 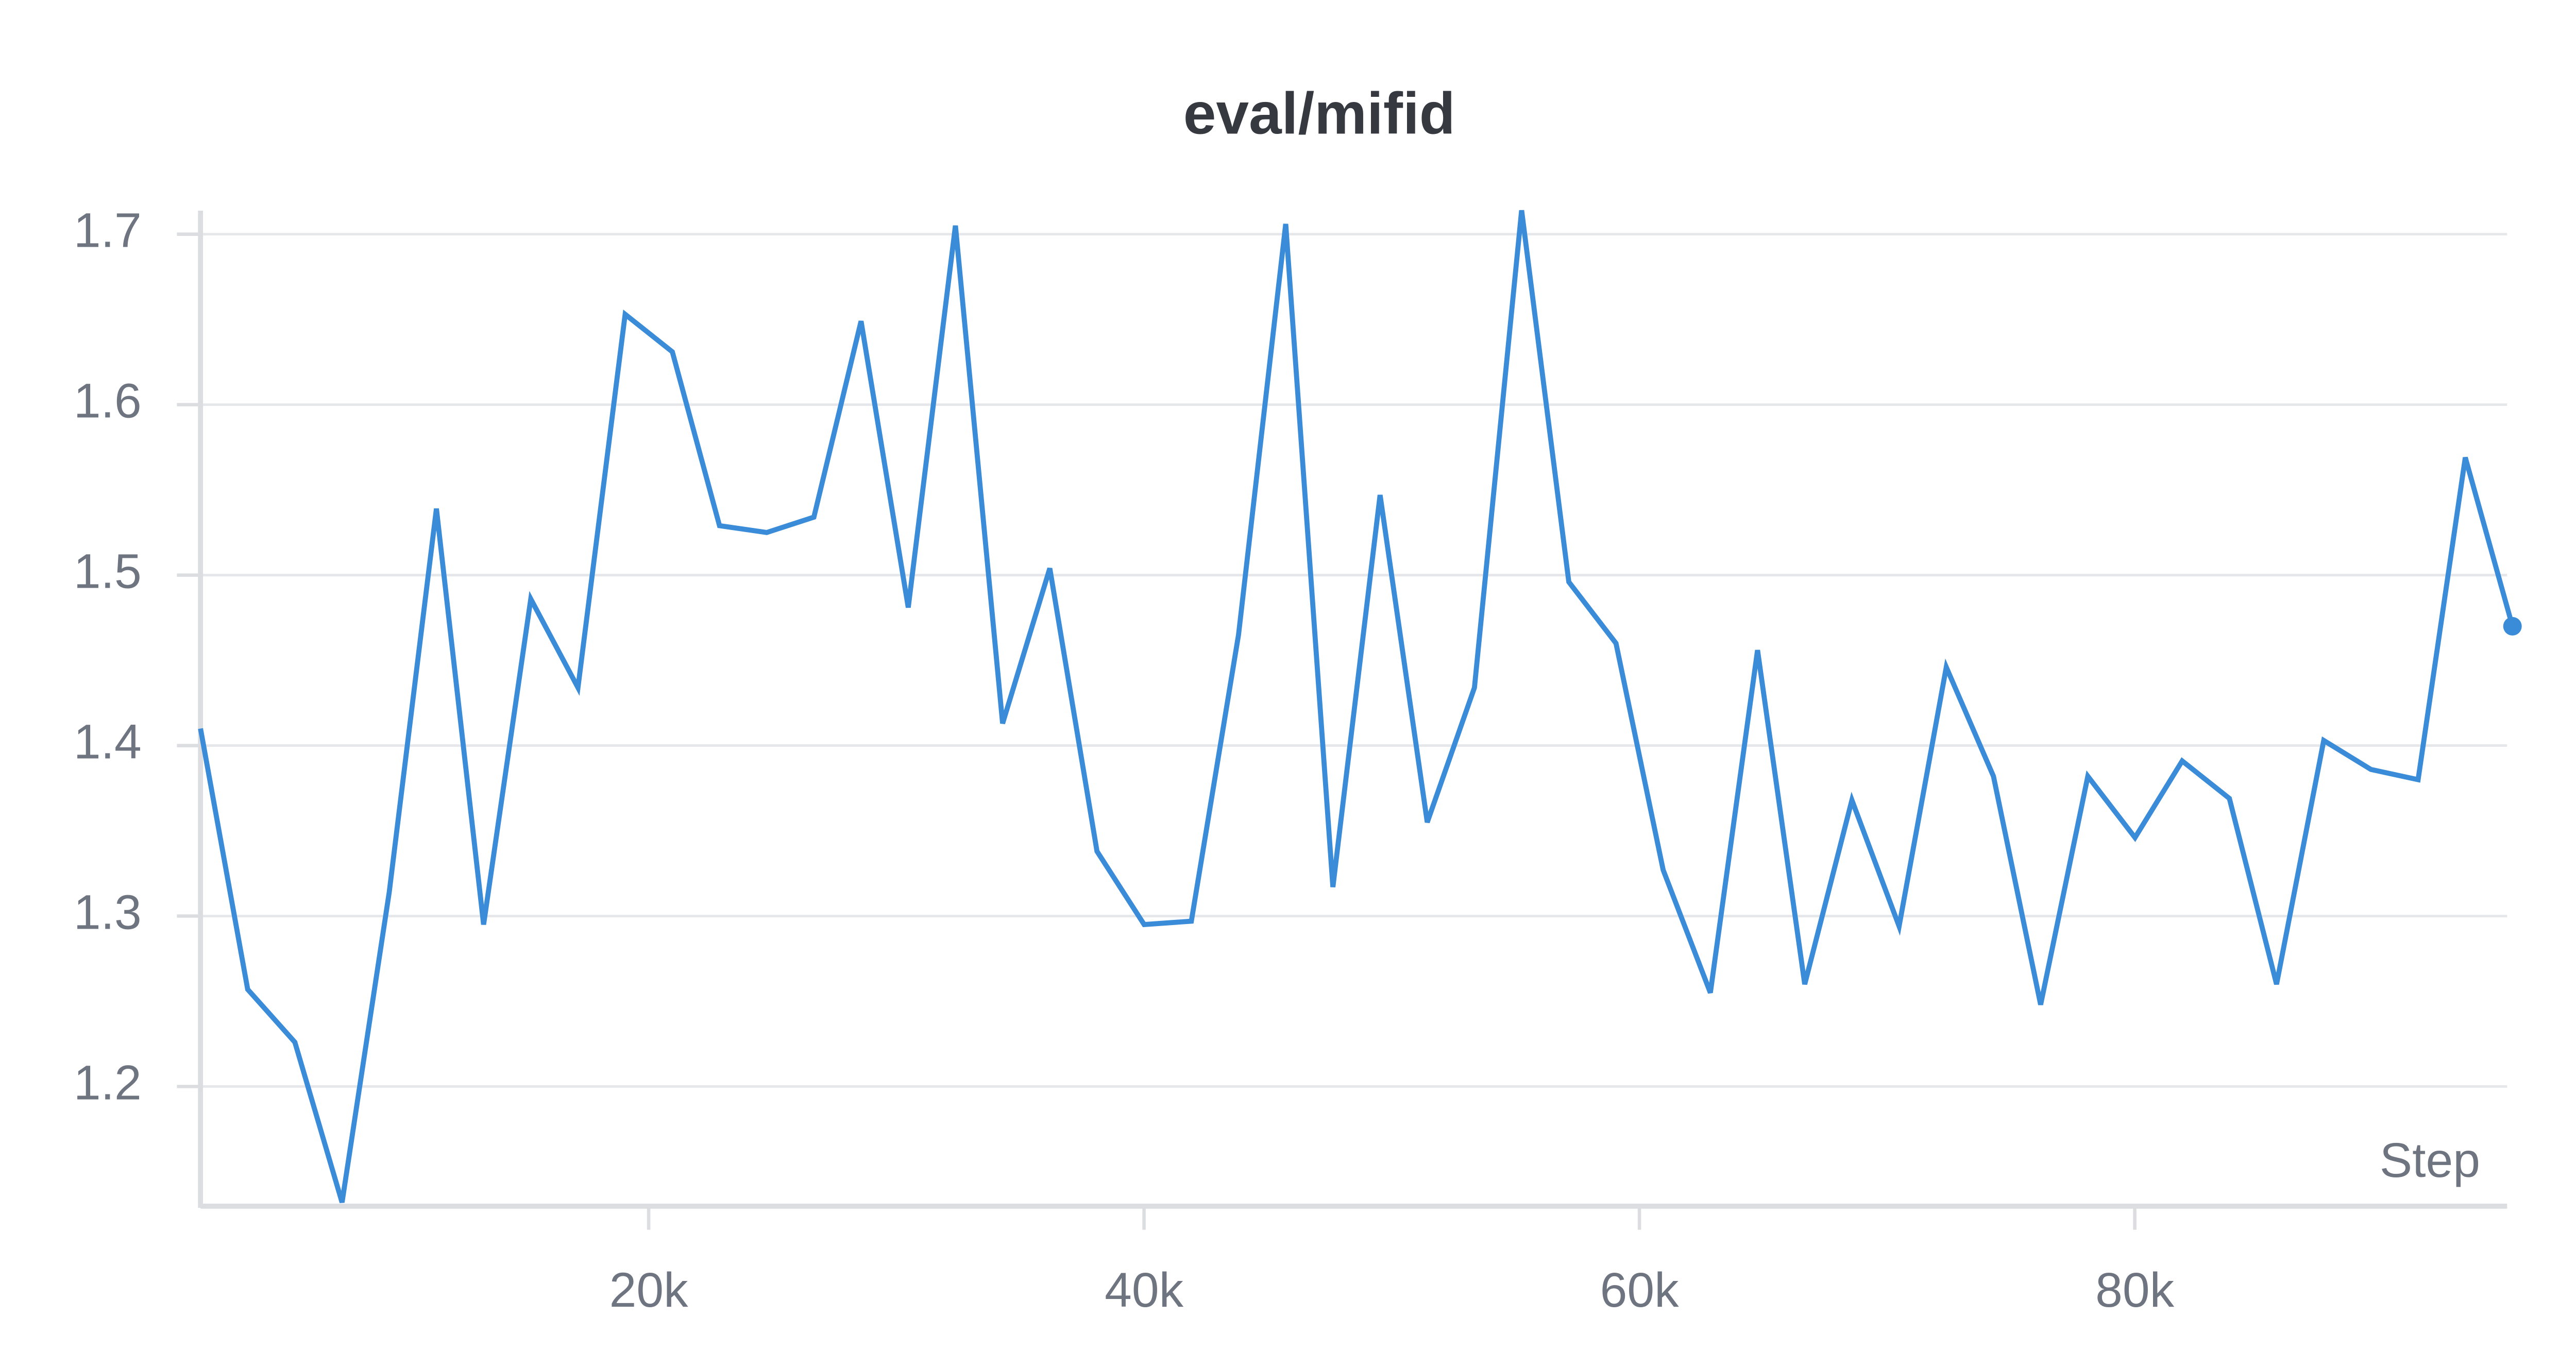 I want to click on y-tick-label: 1.2, so click(x=108, y=1083).